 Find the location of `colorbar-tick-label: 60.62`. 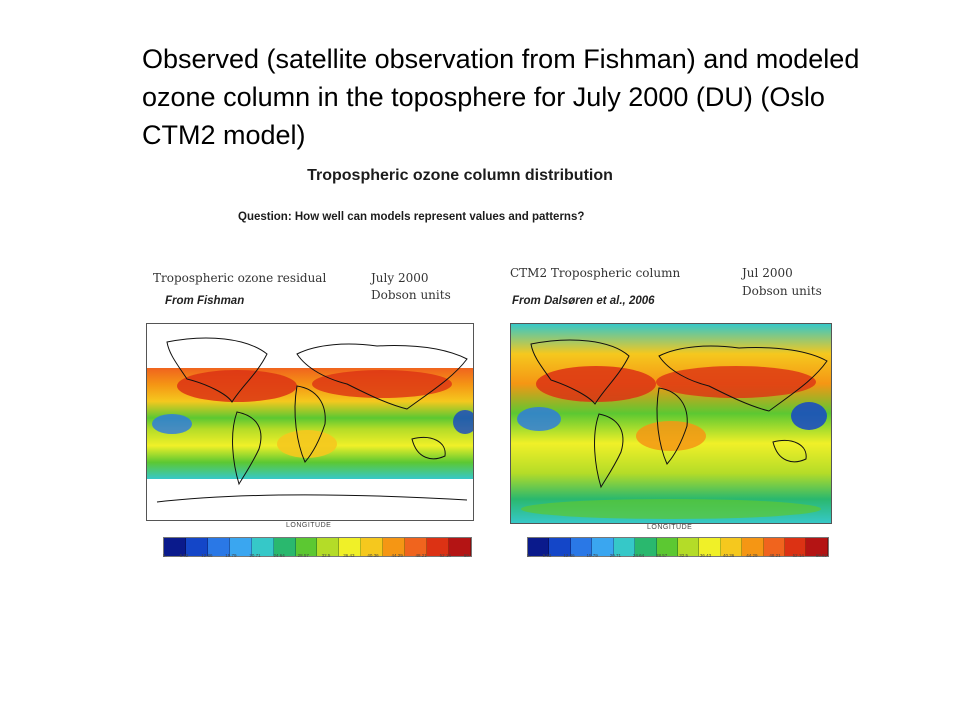

colorbar-tick-label: 60.62 is located at coordinates (821, 555).